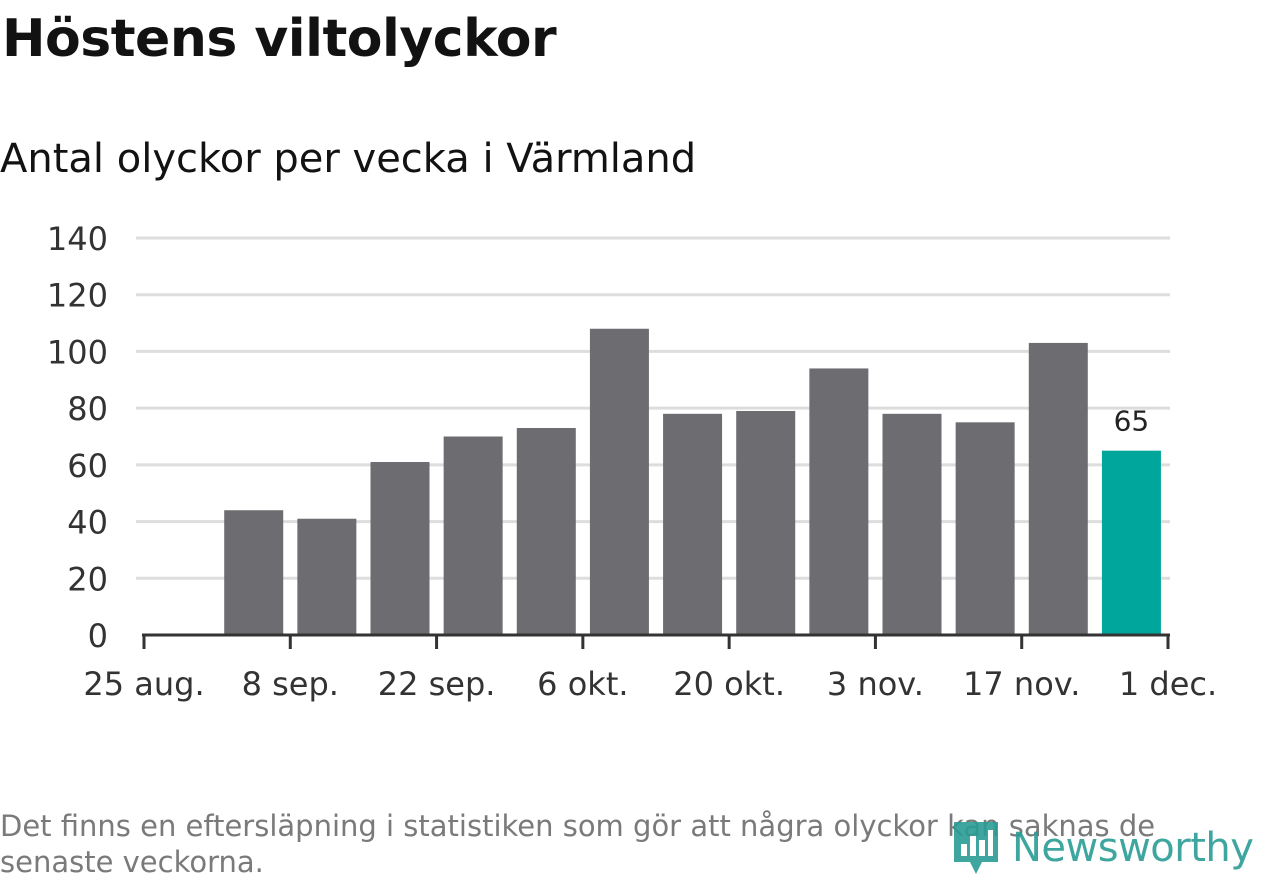 This screenshot has height=880, width=1262. I want to click on x-axis, so click(656, 641).